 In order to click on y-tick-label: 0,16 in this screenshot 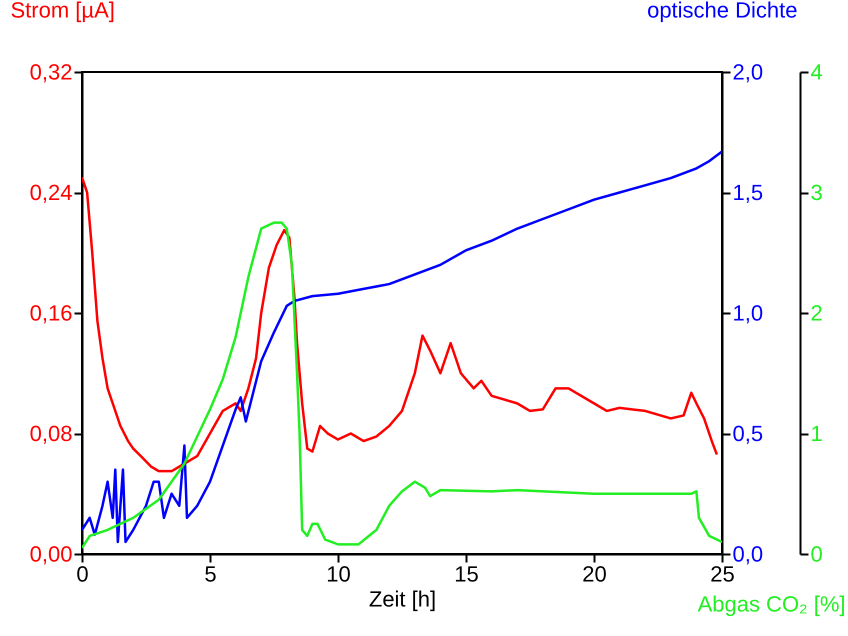, I will do `click(51, 313)`.